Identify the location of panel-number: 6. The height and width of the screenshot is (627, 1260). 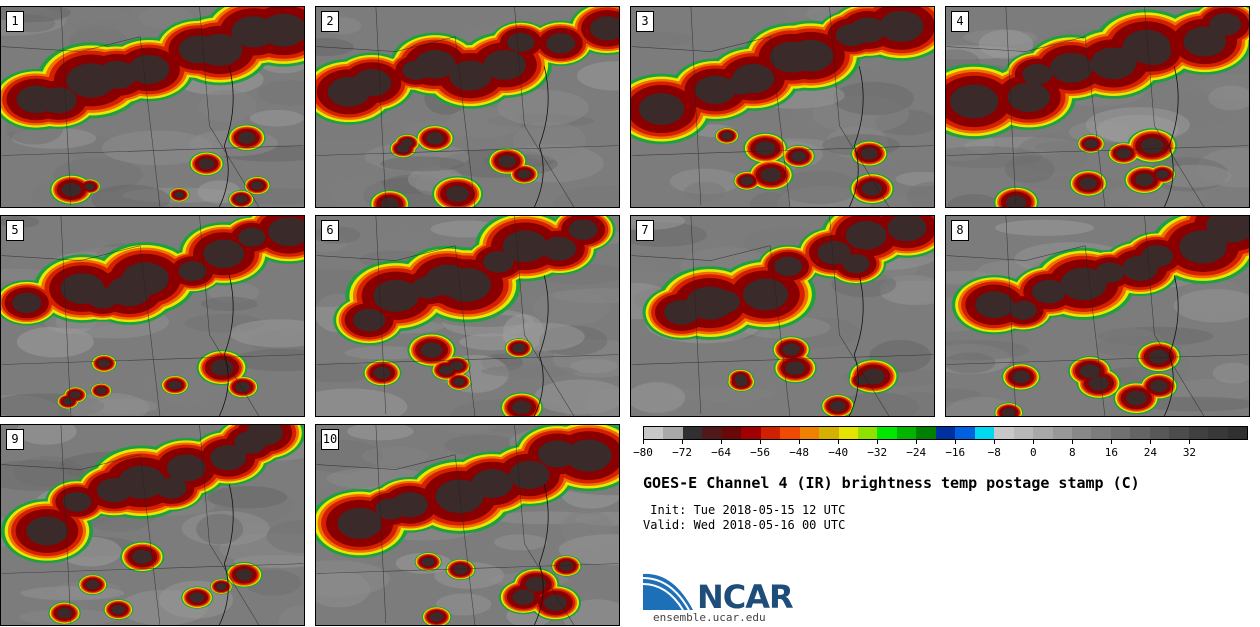
(330, 230).